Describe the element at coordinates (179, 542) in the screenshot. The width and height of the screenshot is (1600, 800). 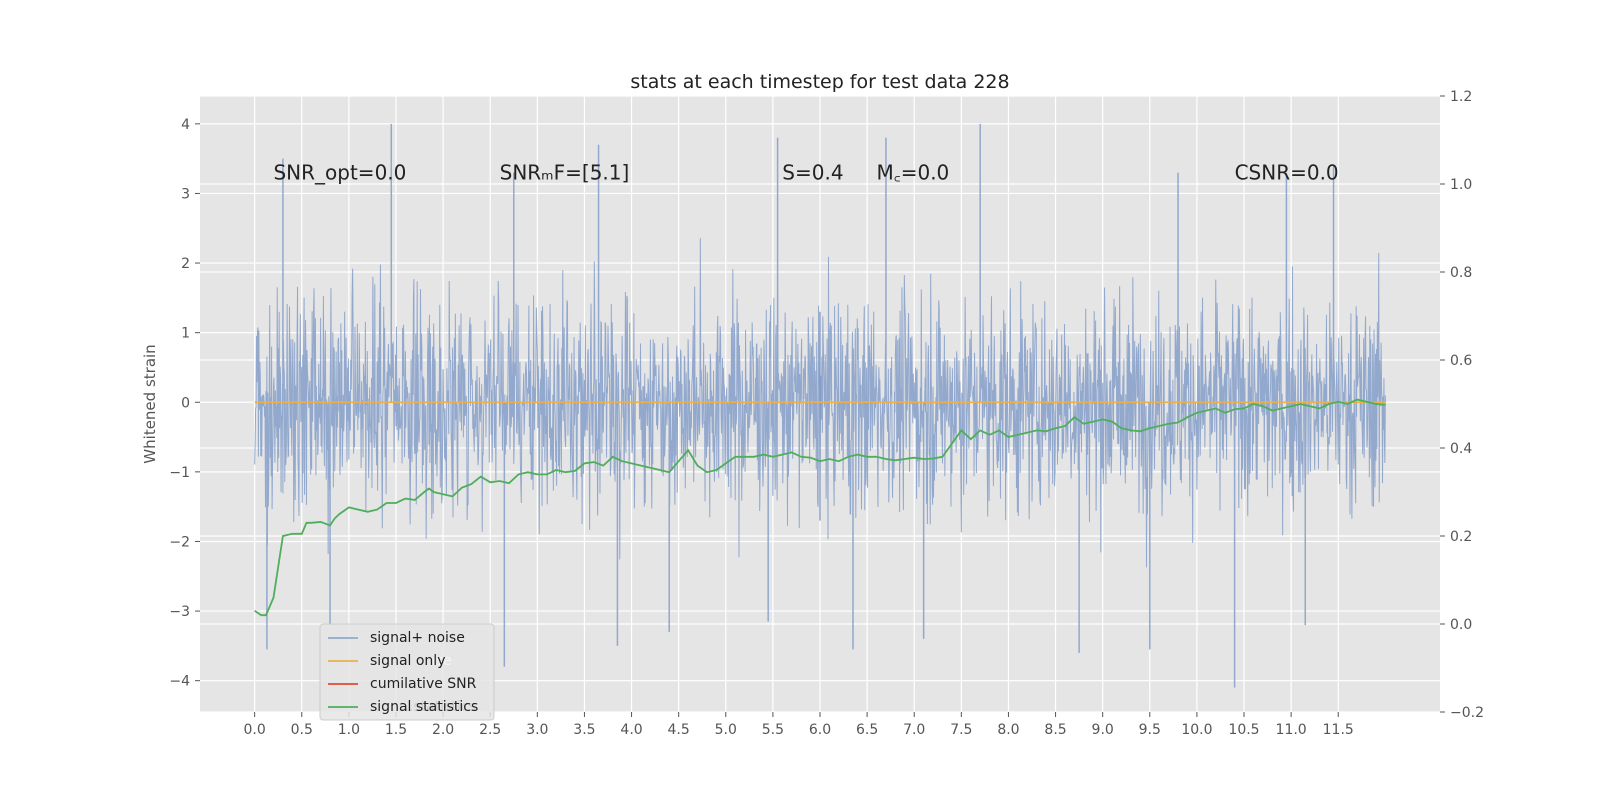
I see `y-tick-label: −2` at that location.